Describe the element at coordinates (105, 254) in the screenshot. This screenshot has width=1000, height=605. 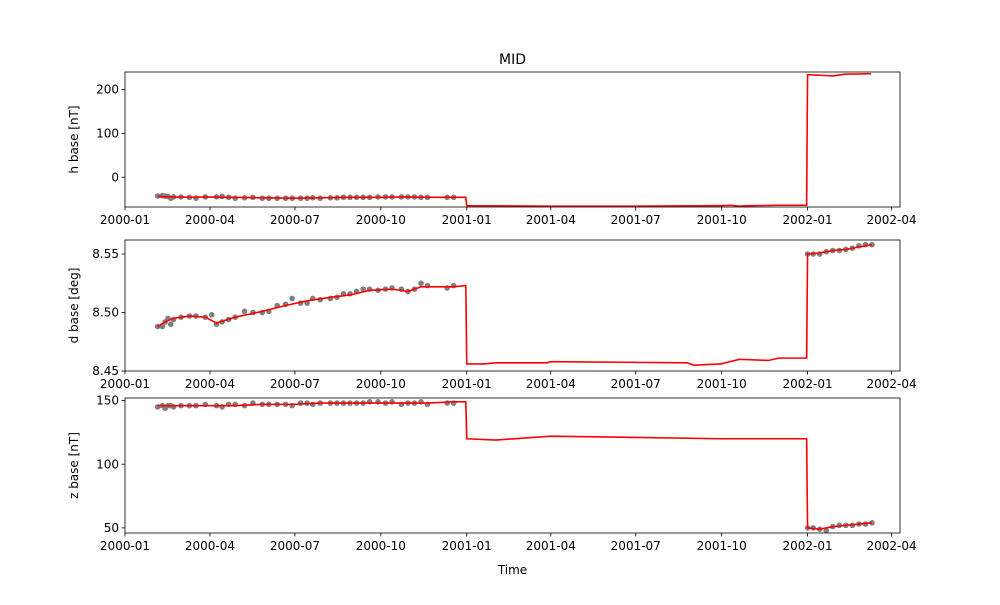
I see `y-tick-label: 8.55` at that location.